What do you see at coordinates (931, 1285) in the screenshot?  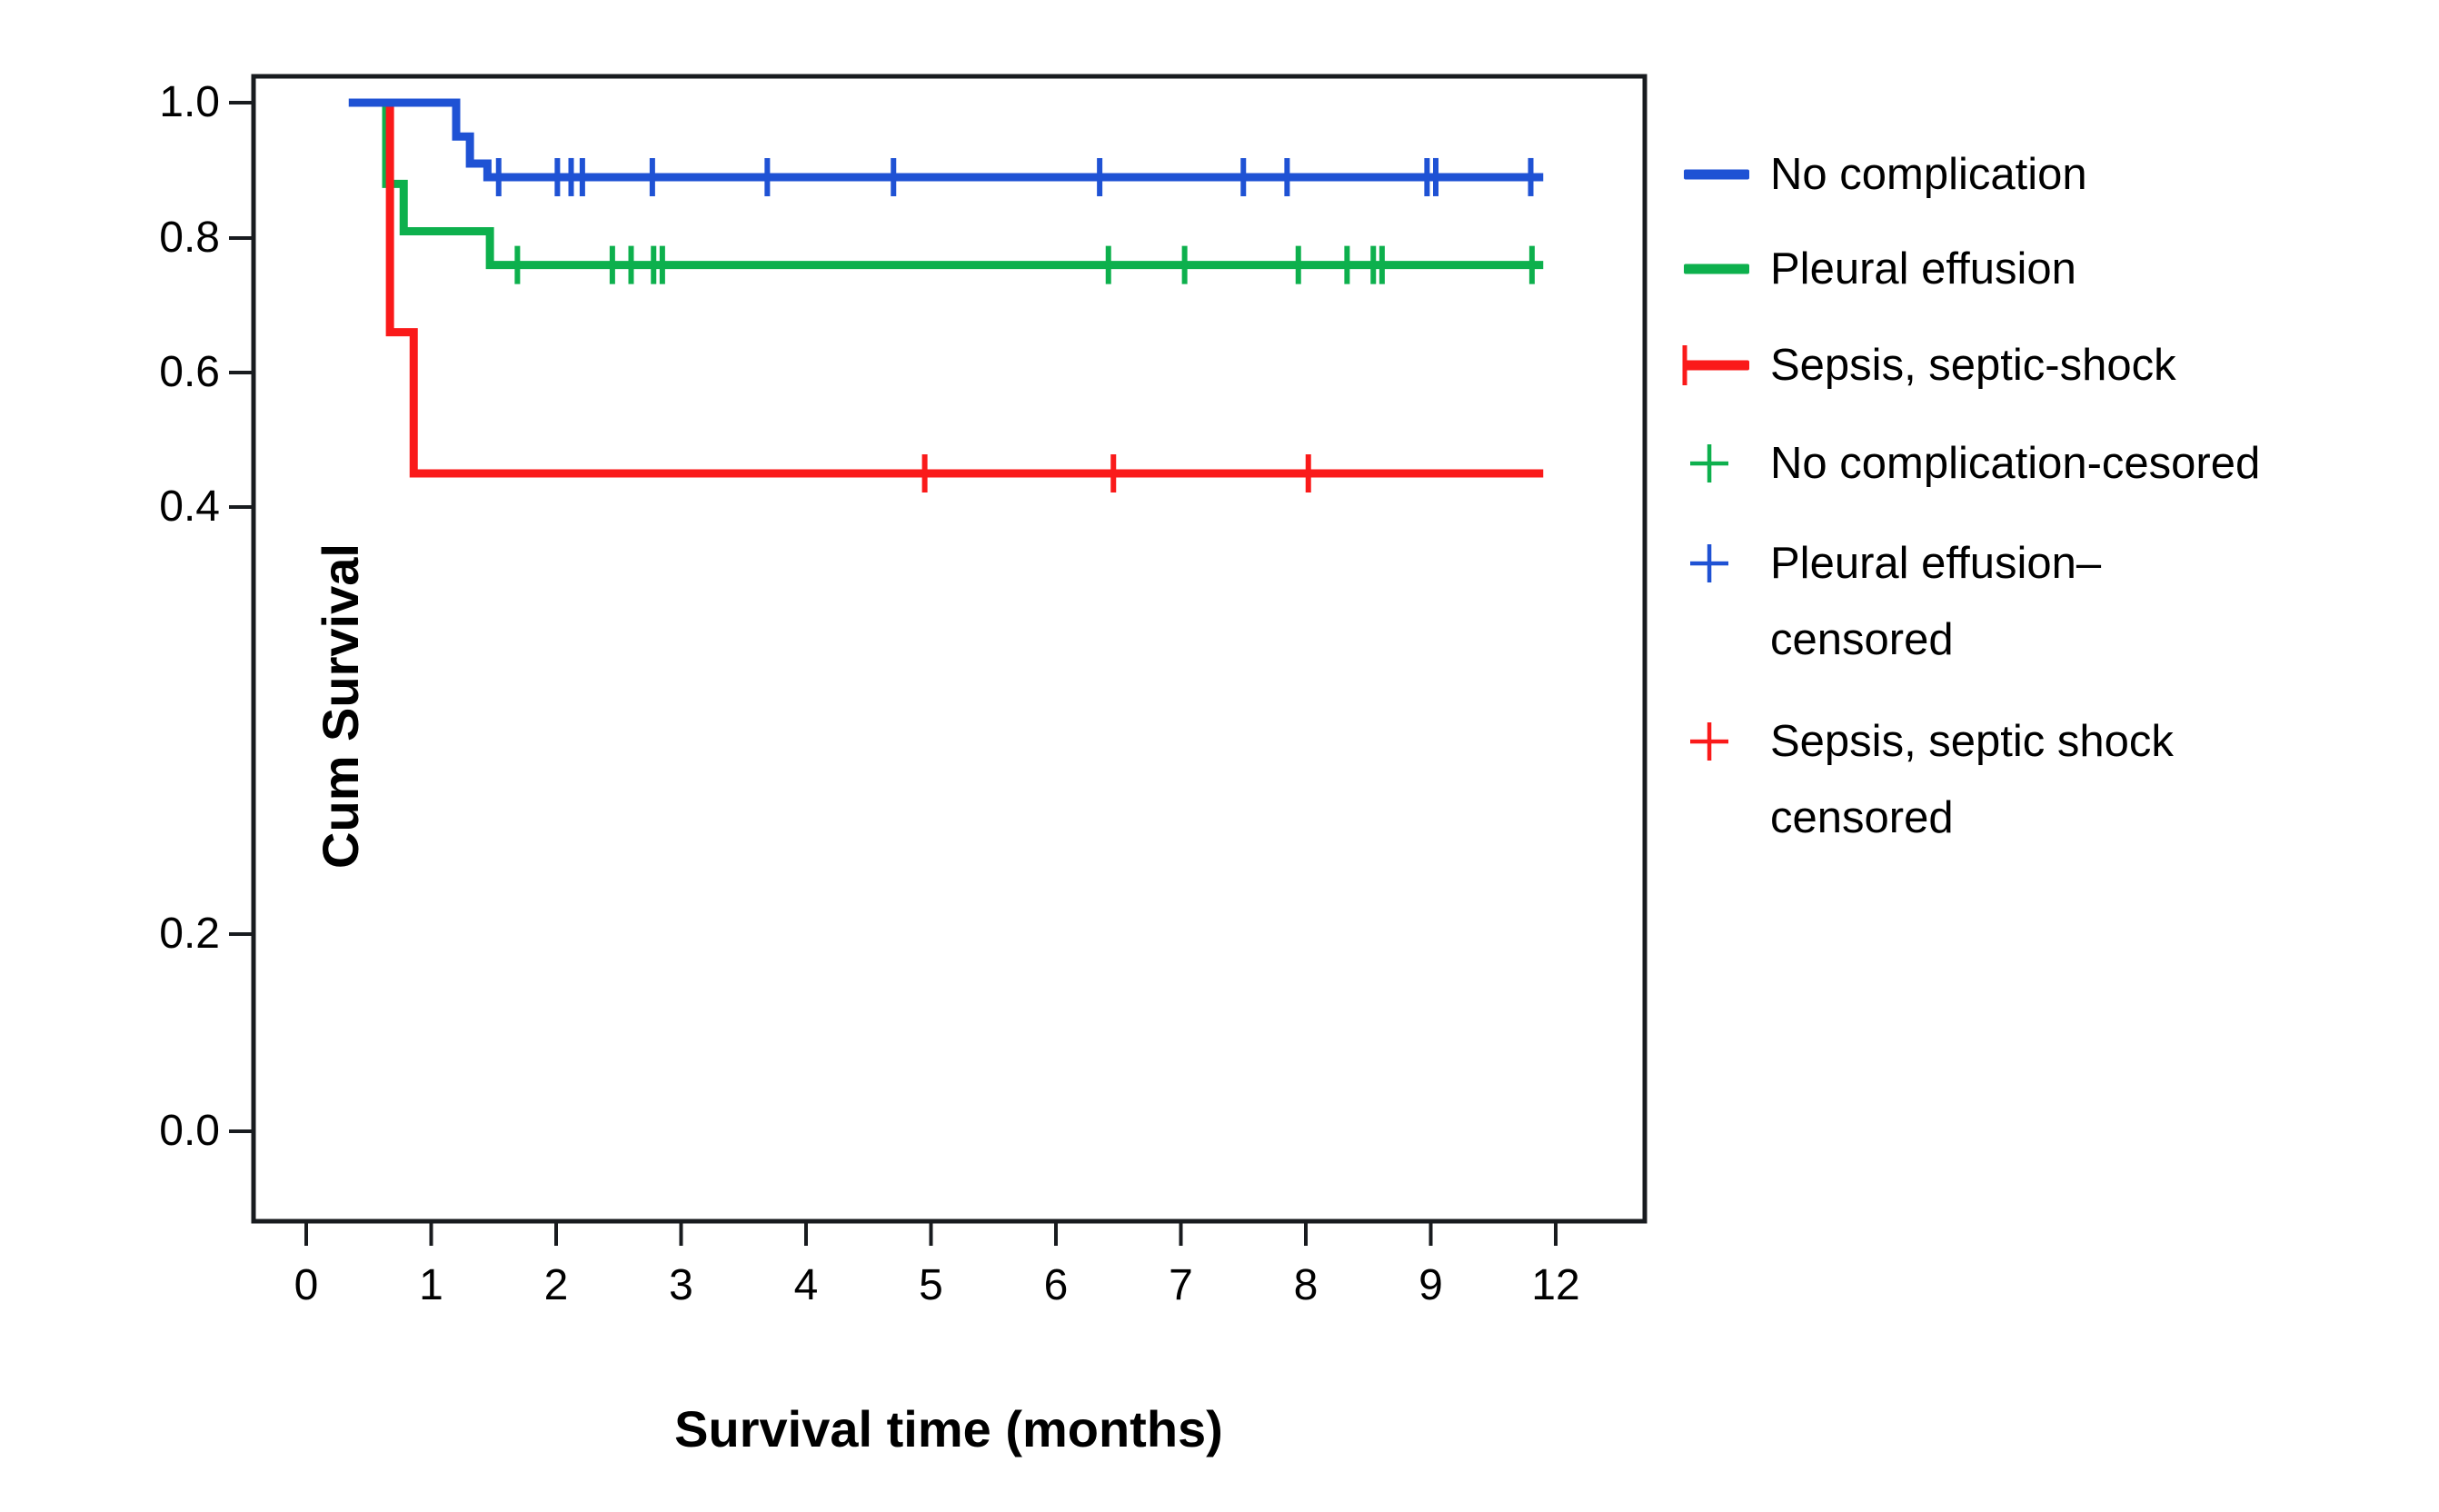 I see `x-axis-tick-label: 5` at bounding box center [931, 1285].